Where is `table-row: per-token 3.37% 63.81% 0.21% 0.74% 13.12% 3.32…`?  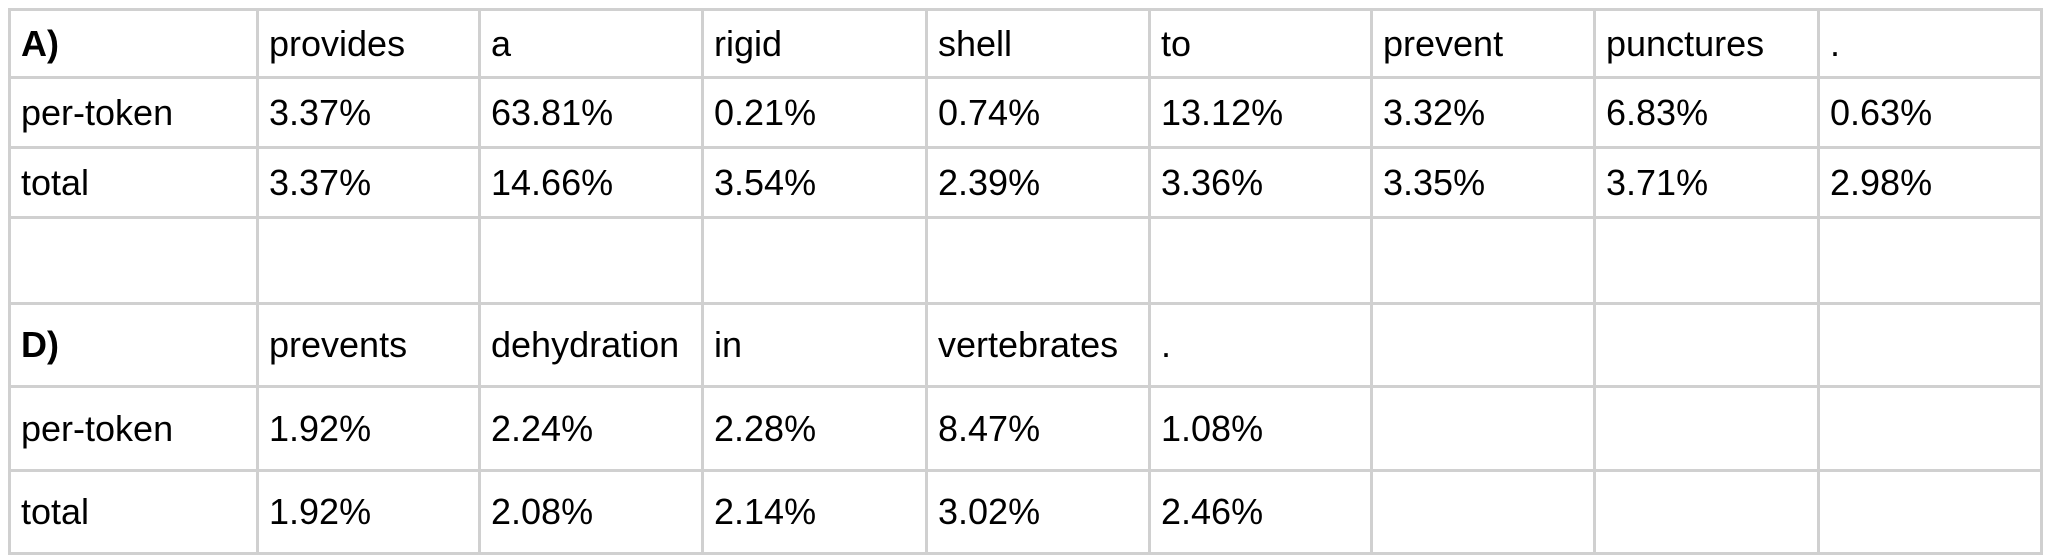 table-row: per-token 3.37% 63.81% 0.21% 0.74% 13.12% 3.32… is located at coordinates (1025, 112).